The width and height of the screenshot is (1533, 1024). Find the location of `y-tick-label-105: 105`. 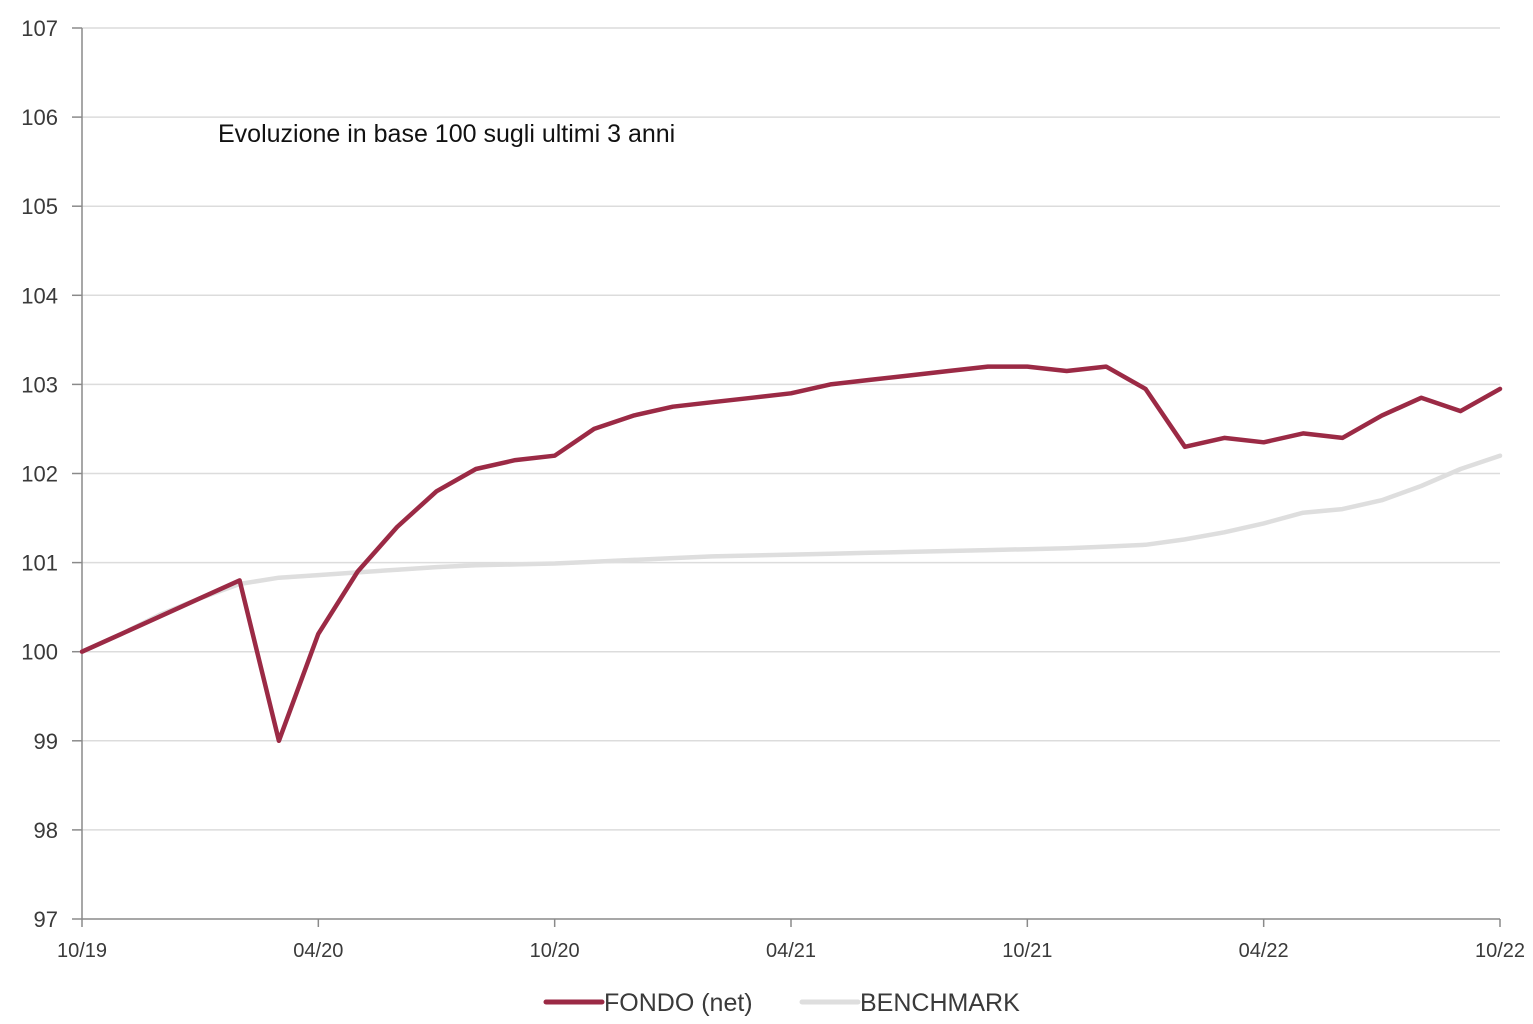

y-tick-label-105: 105 is located at coordinates (39, 206).